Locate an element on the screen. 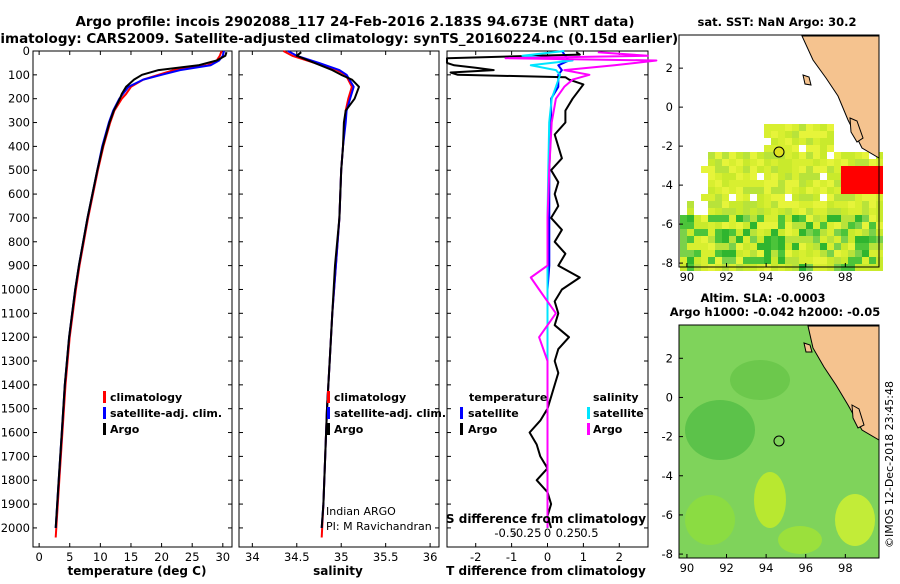  salinity-annotation-2: PI: M Ravichandran is located at coordinates (379, 526).